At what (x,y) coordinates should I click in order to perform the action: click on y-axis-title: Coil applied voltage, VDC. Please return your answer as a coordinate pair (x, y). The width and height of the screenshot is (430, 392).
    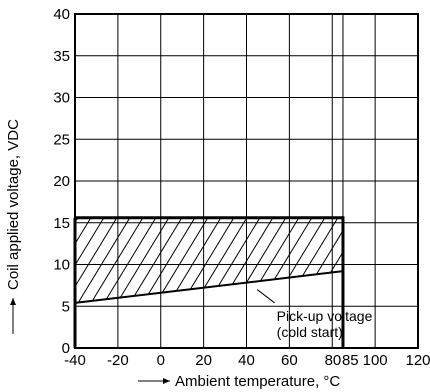
    Looking at the image, I should click on (13, 204).